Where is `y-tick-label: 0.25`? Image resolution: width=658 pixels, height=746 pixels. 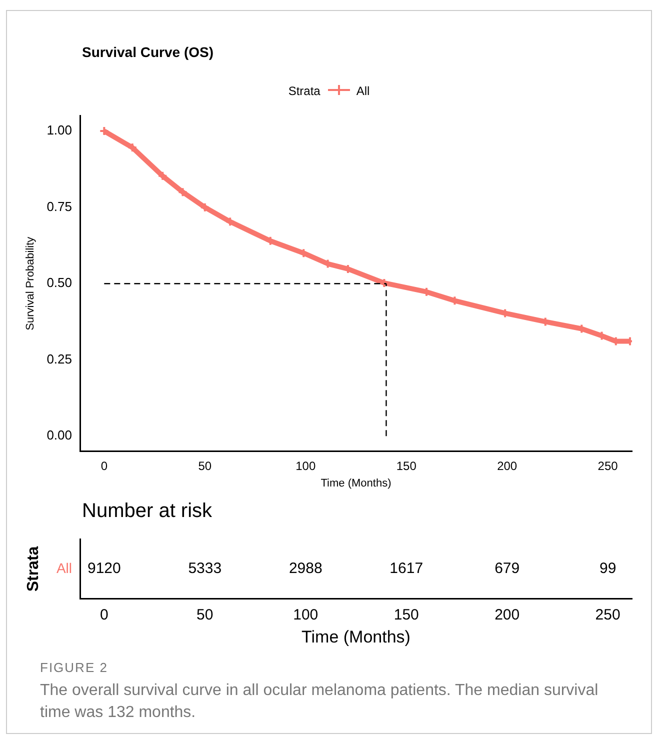 y-tick-label: 0.25 is located at coordinates (59, 358).